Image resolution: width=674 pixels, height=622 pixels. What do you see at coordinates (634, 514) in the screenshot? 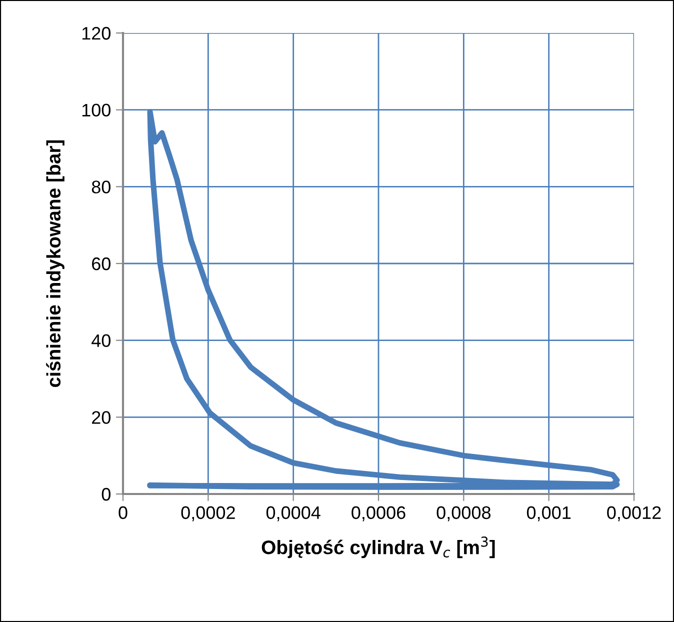
I see `x-tick-label: 0,0012` at bounding box center [634, 514].